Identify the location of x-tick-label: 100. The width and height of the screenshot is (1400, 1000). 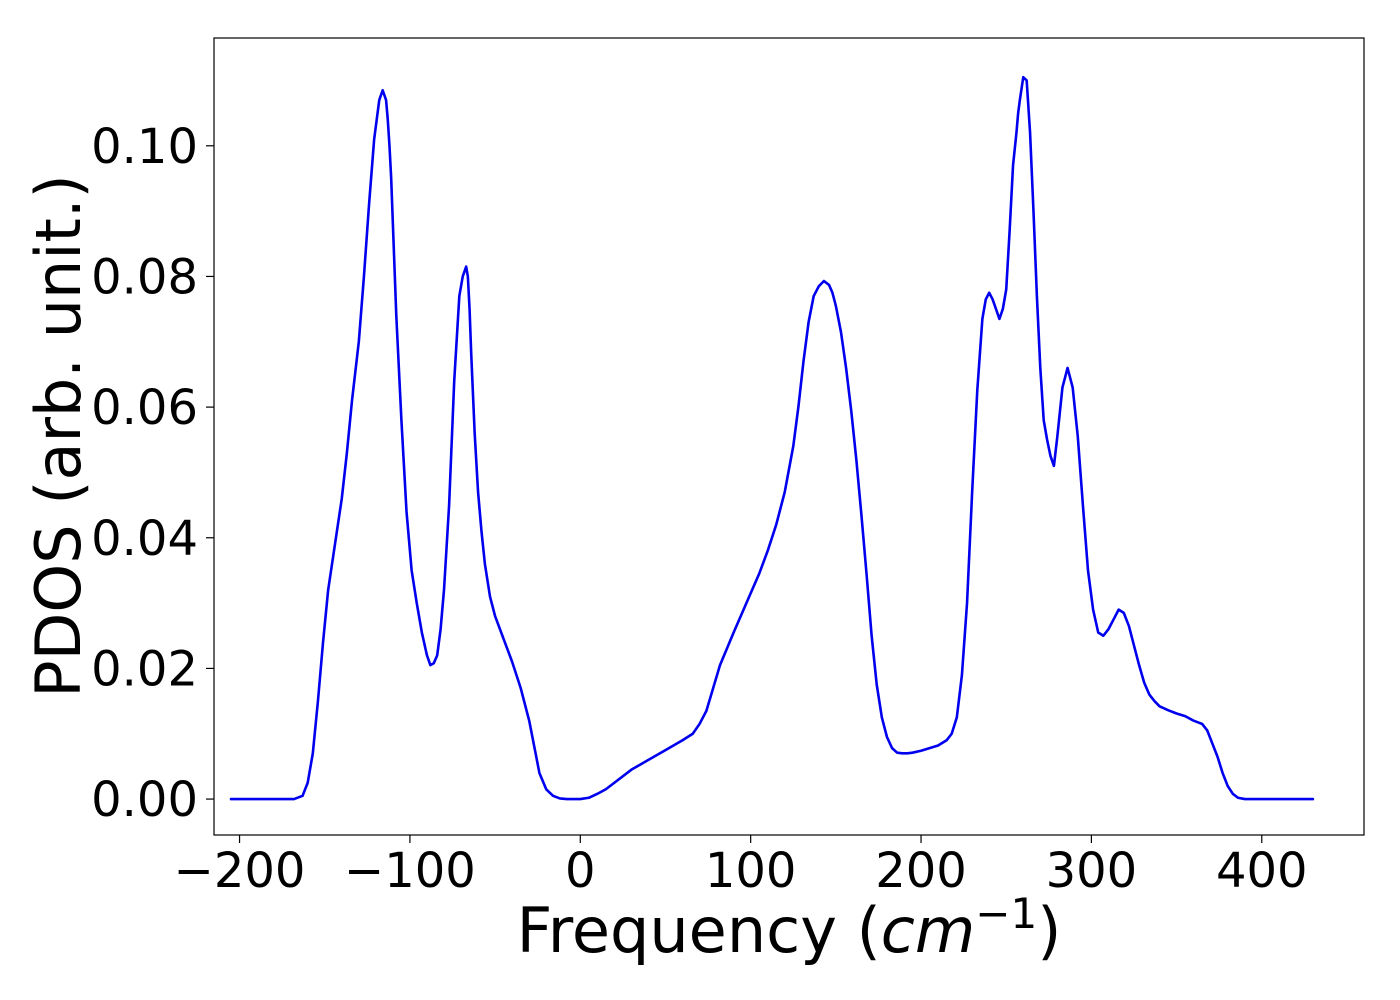
(751, 871).